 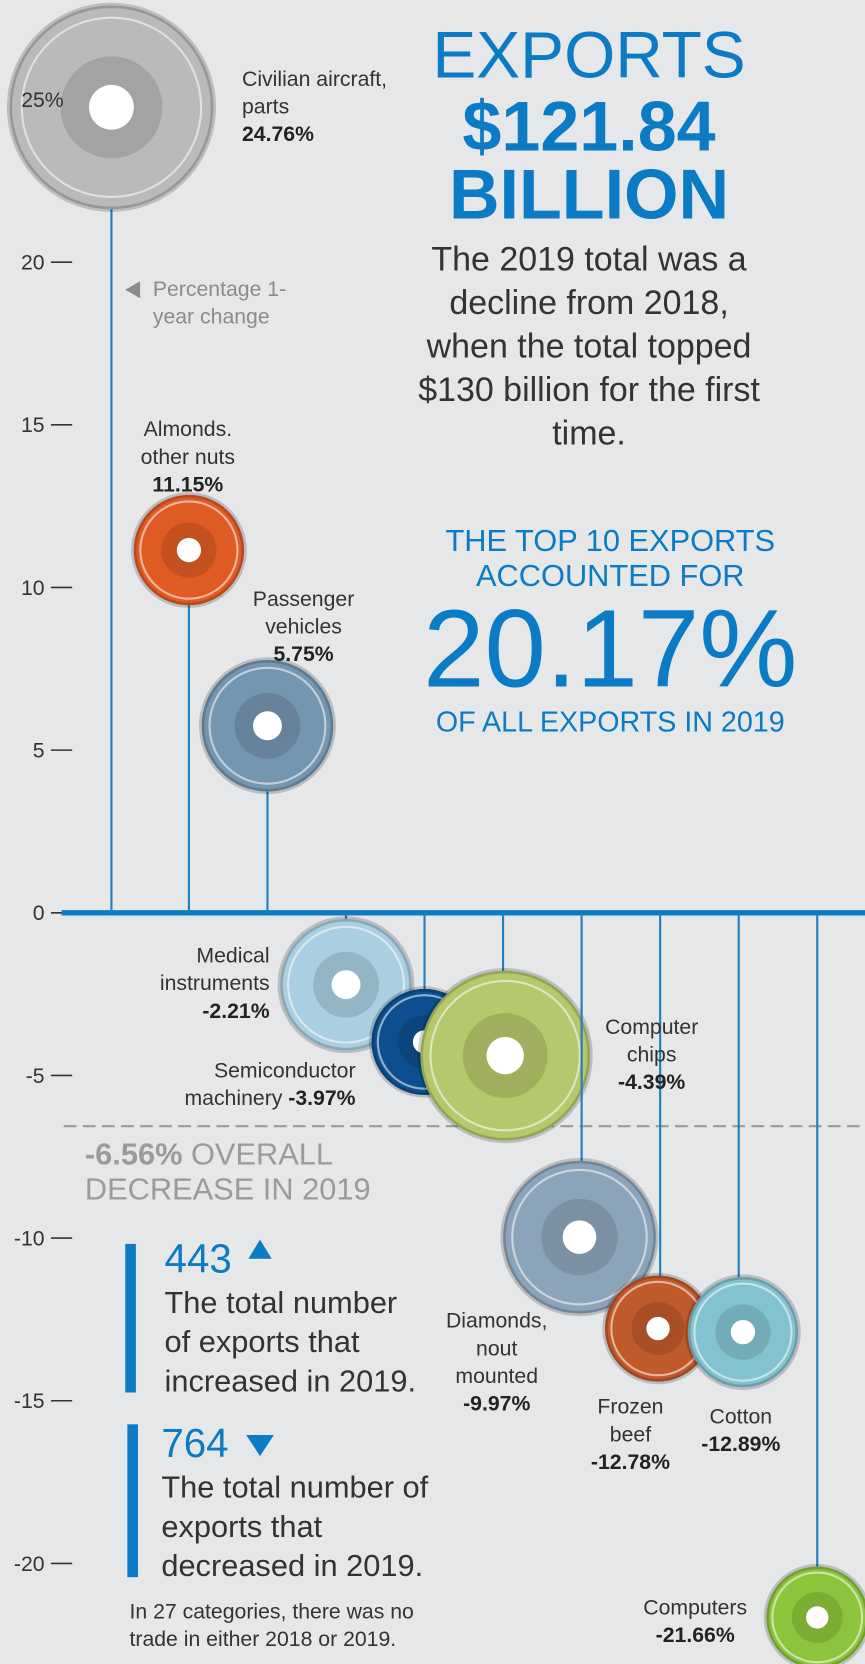 What do you see at coordinates (33, 588) in the screenshot?
I see `y-tick-label: 10` at bounding box center [33, 588].